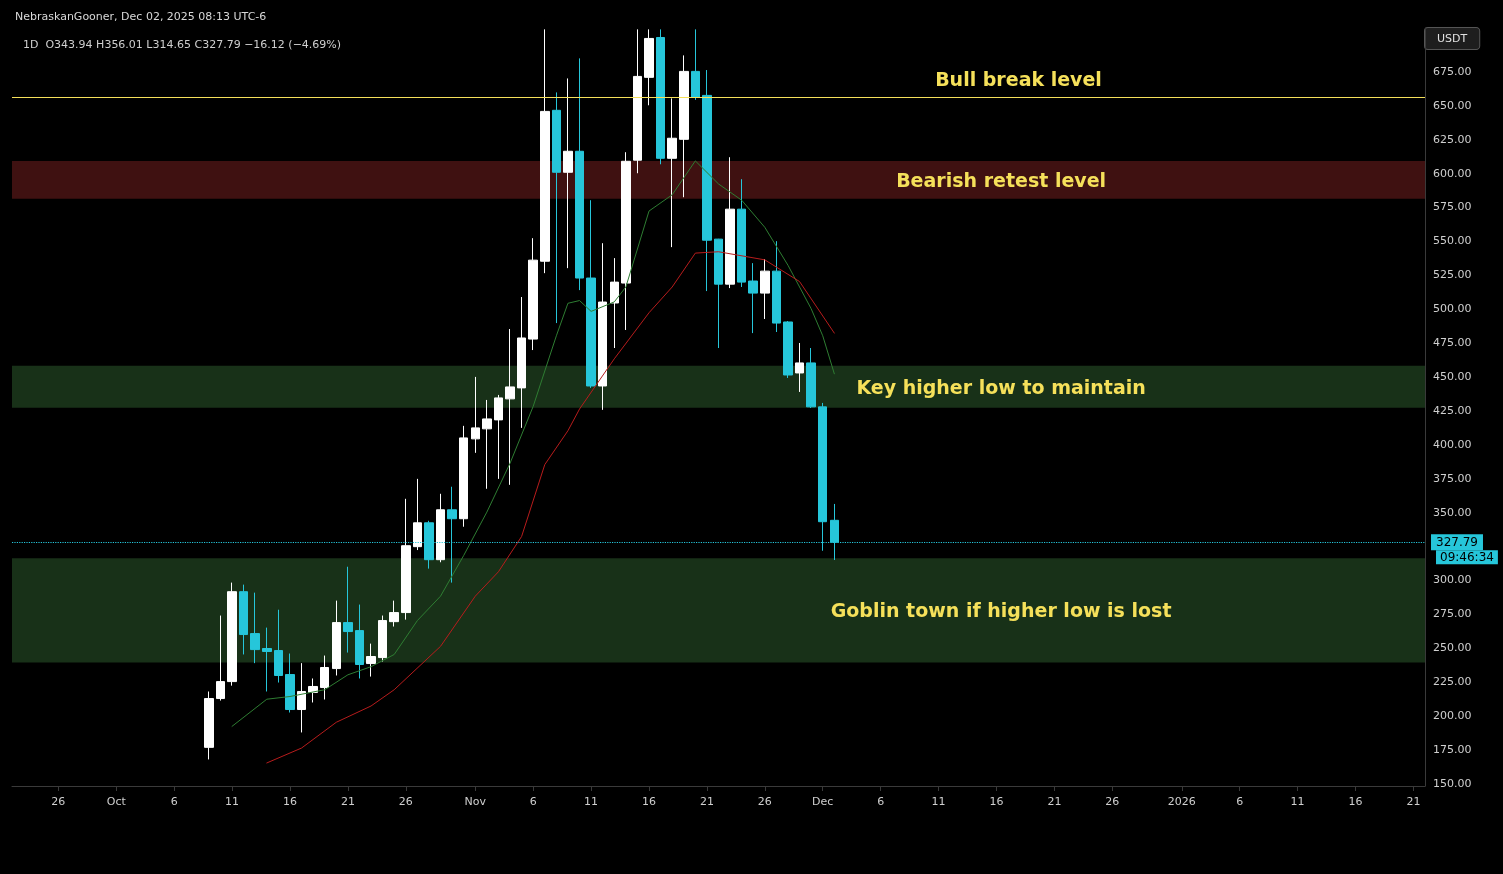 The image size is (1503, 874). What do you see at coordinates (1181, 801) in the screenshot?
I see `x-tick-label: 2026` at bounding box center [1181, 801].